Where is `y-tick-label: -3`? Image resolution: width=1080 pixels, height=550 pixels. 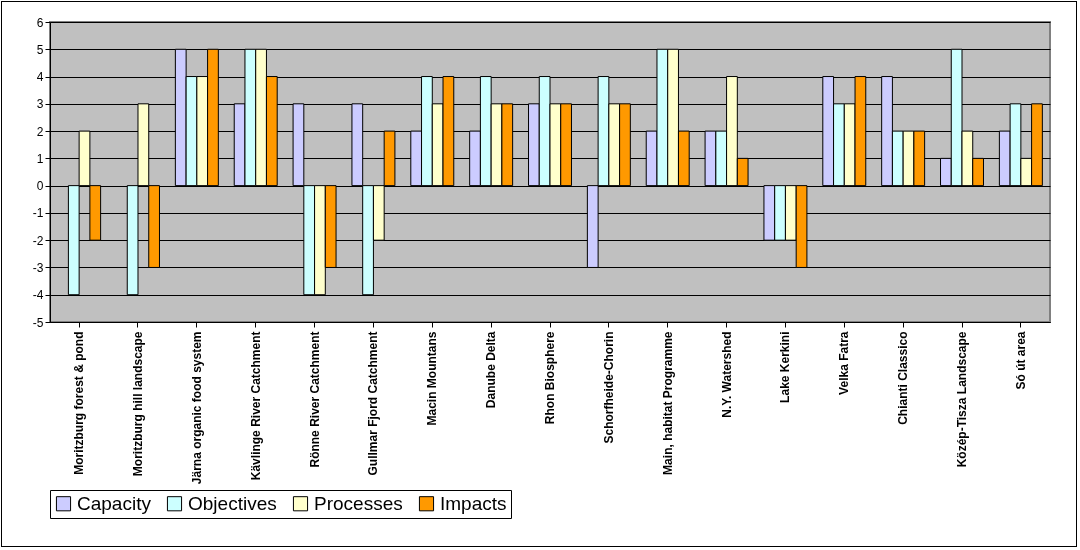
y-tick-label: -3 is located at coordinates (38, 267).